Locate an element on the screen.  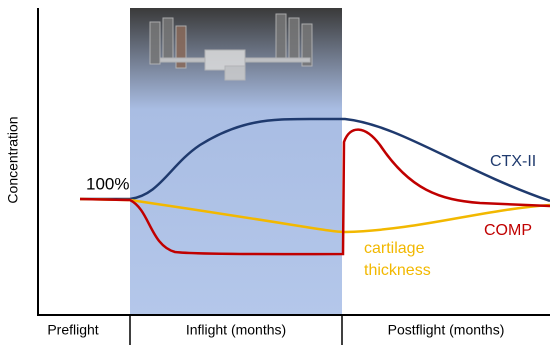
cartilage-label: thickness is located at coordinates (397, 270).